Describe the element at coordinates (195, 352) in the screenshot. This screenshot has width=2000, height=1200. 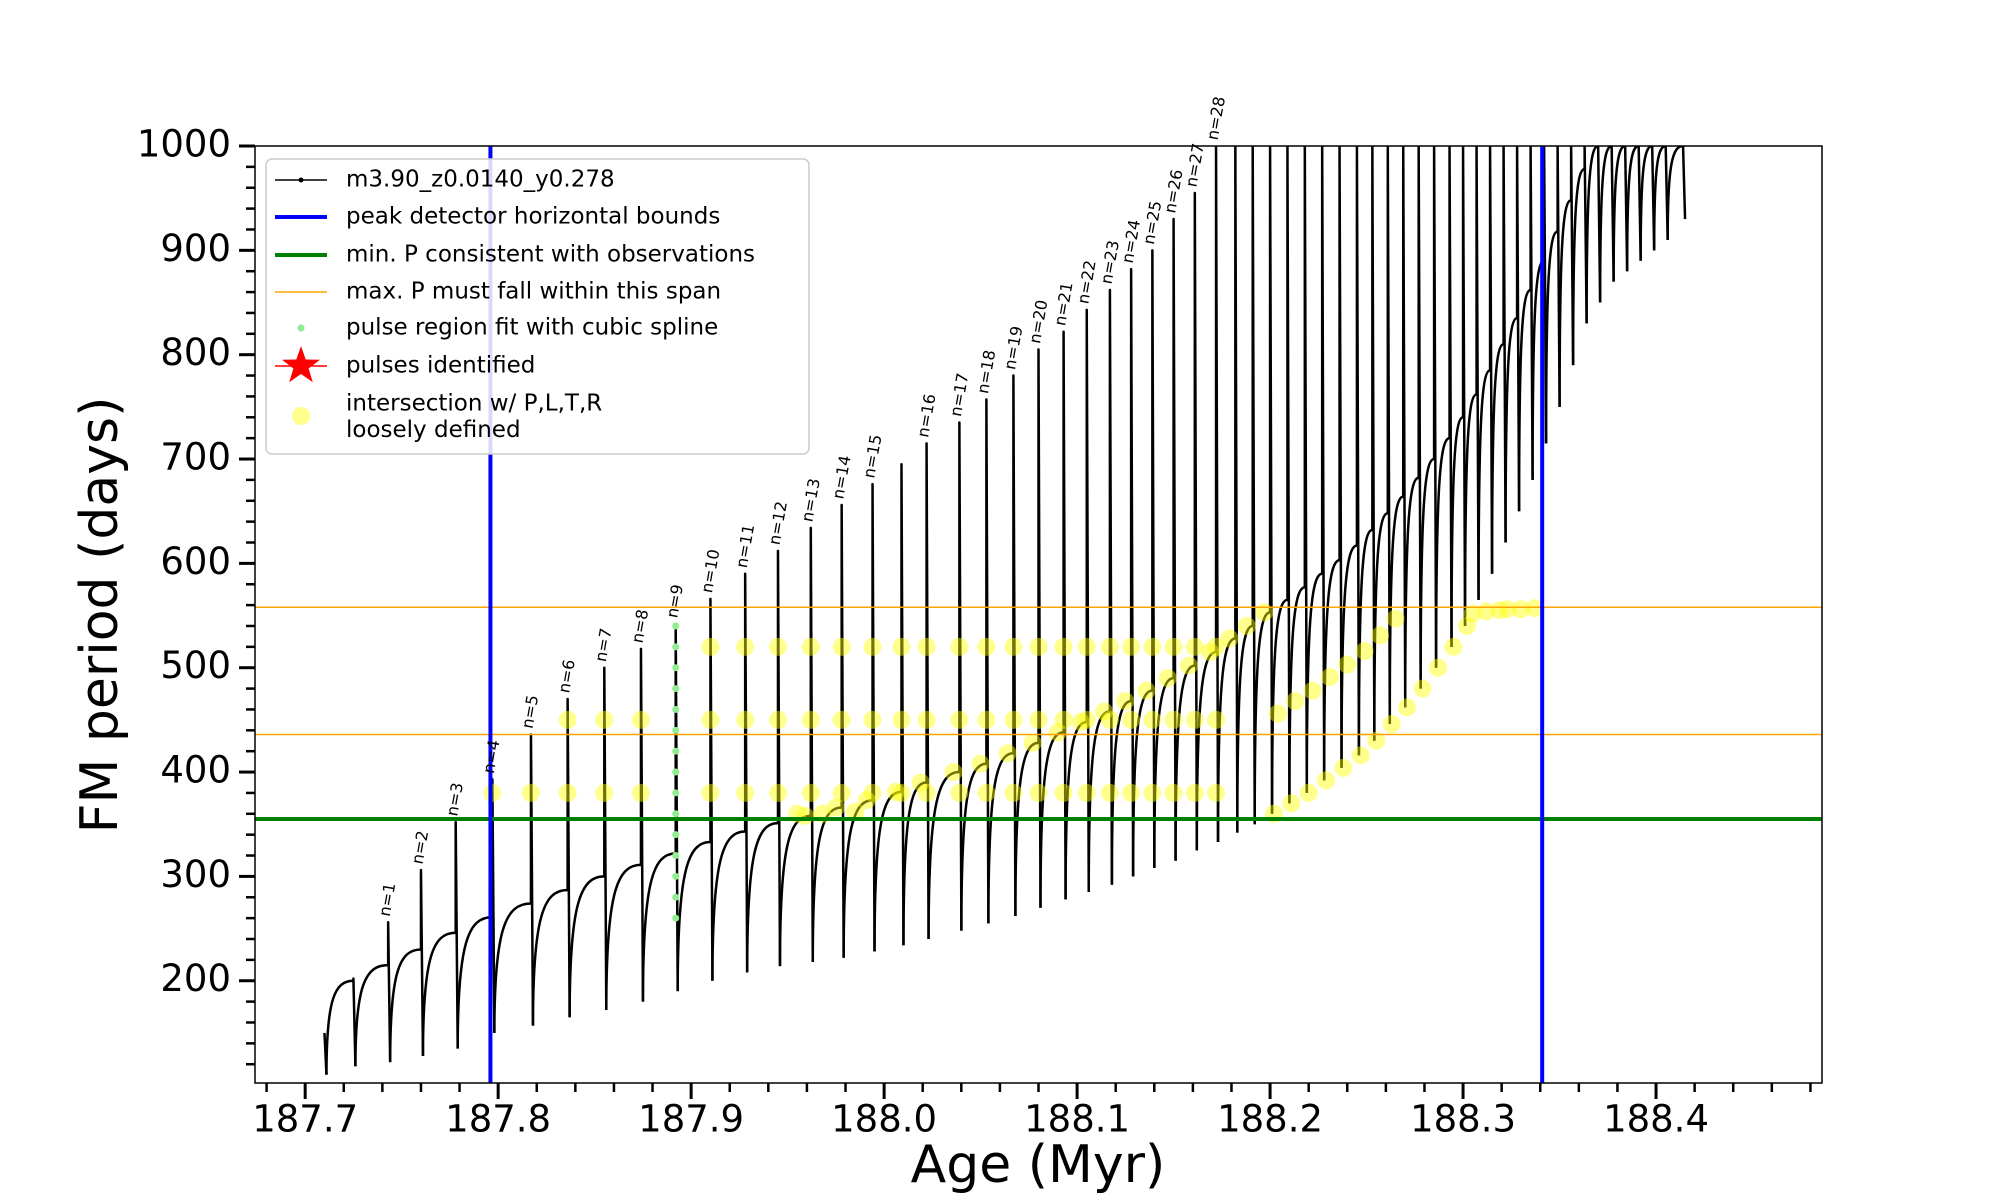
I see `y-tick-label: 800` at that location.